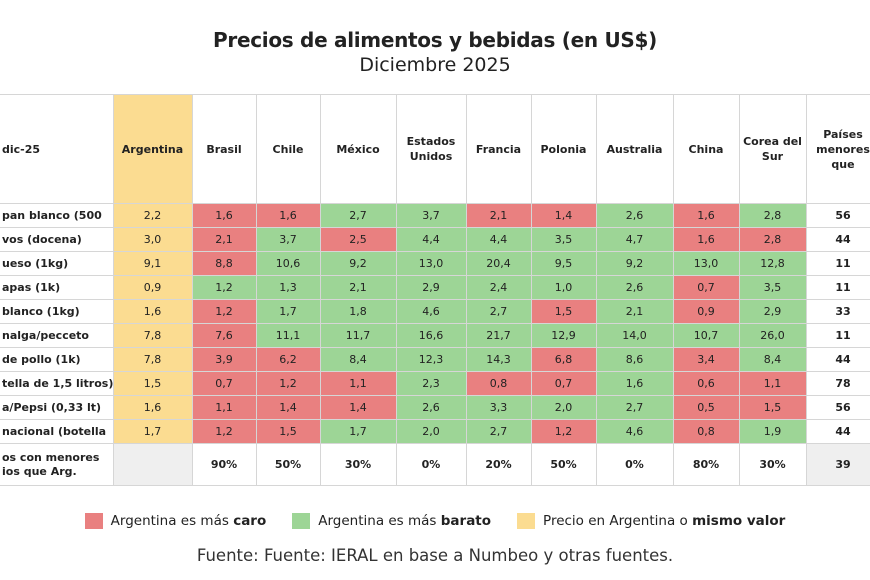 This screenshot has width=870, height=580. I want to click on summary-cell, so click(152, 464).